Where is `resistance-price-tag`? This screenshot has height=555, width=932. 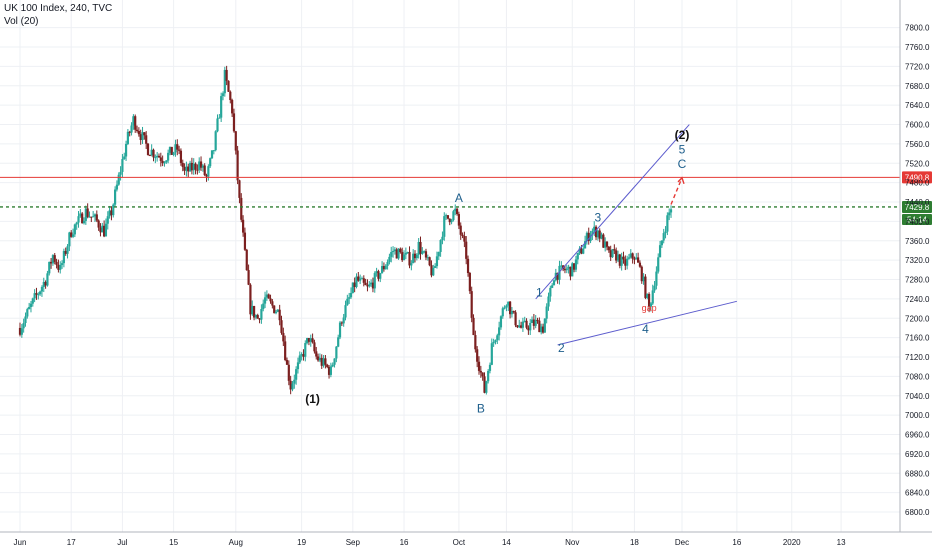
resistance-price-tag is located at coordinates (917, 177).